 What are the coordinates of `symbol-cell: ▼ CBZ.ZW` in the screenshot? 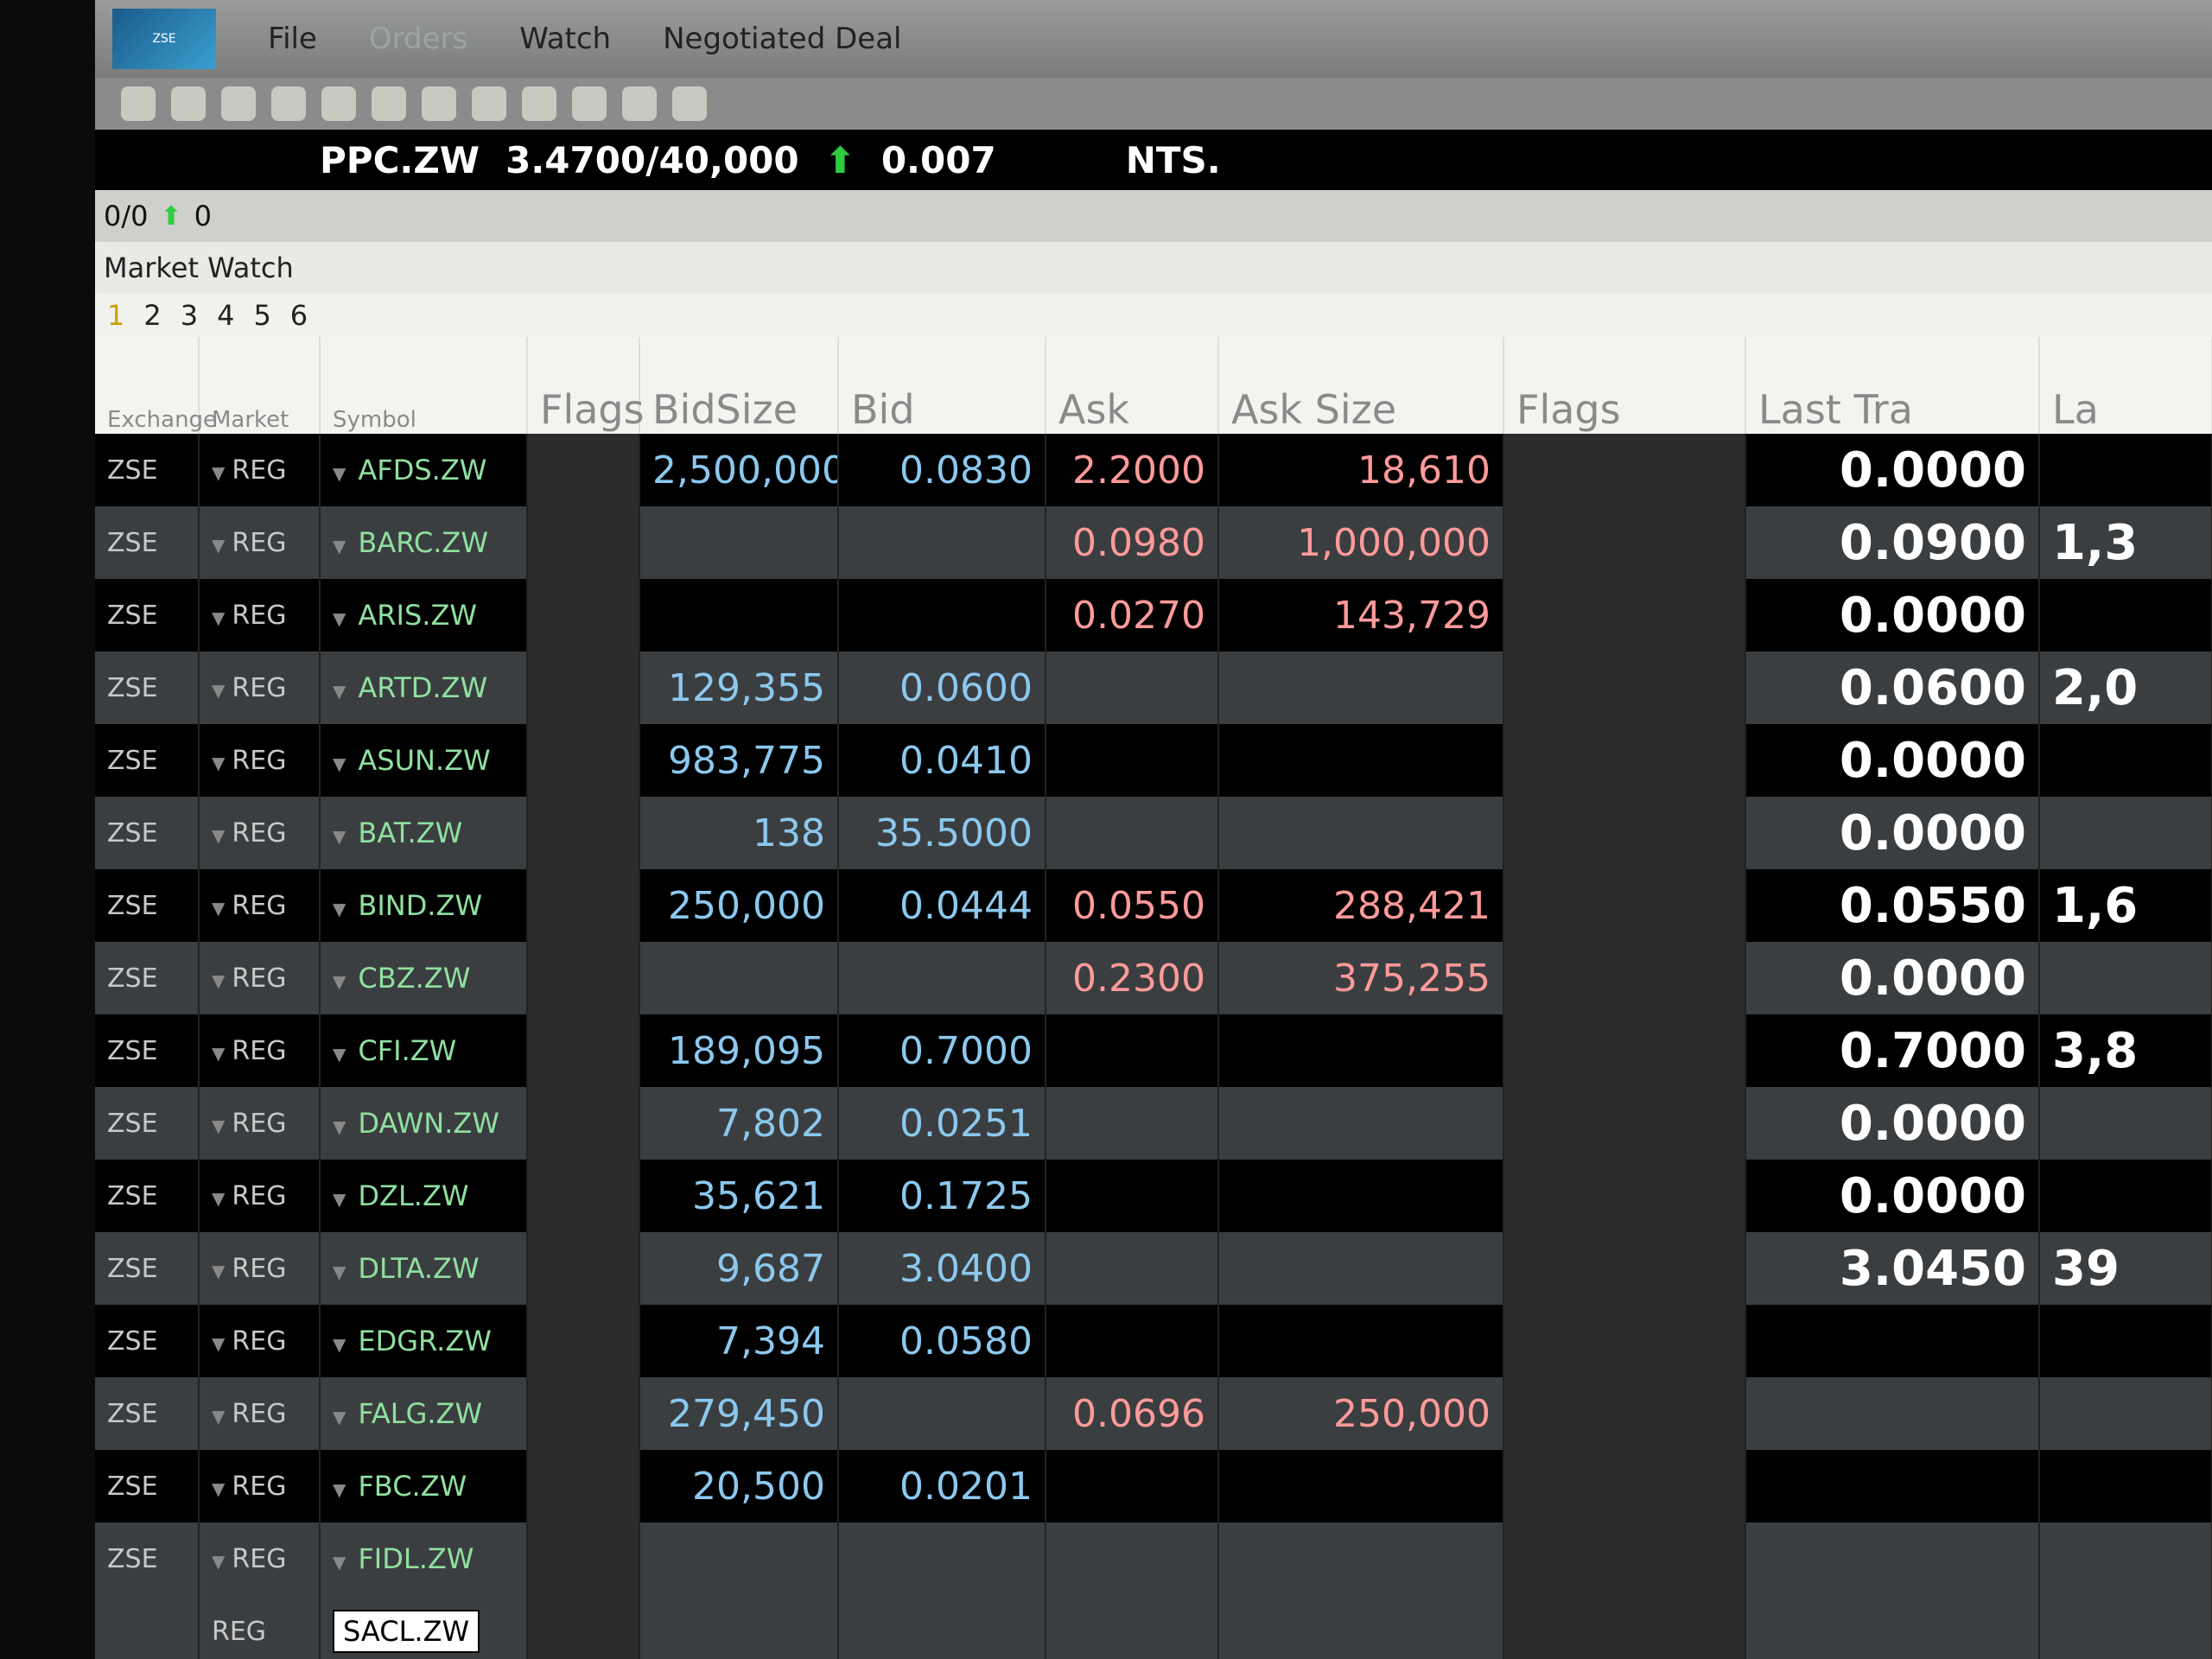 It's located at (424, 978).